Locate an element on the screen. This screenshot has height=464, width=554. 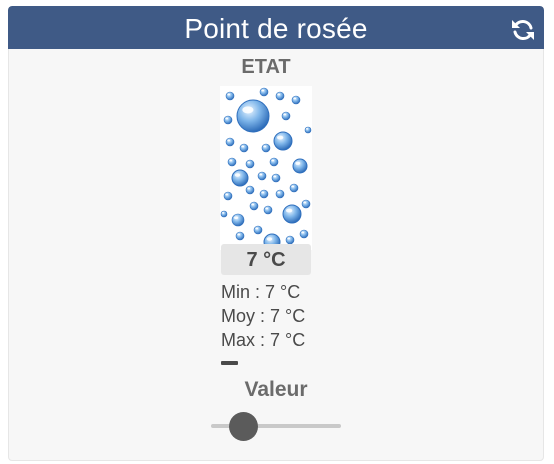
max-value: Max : 7 °C is located at coordinates (263, 340).